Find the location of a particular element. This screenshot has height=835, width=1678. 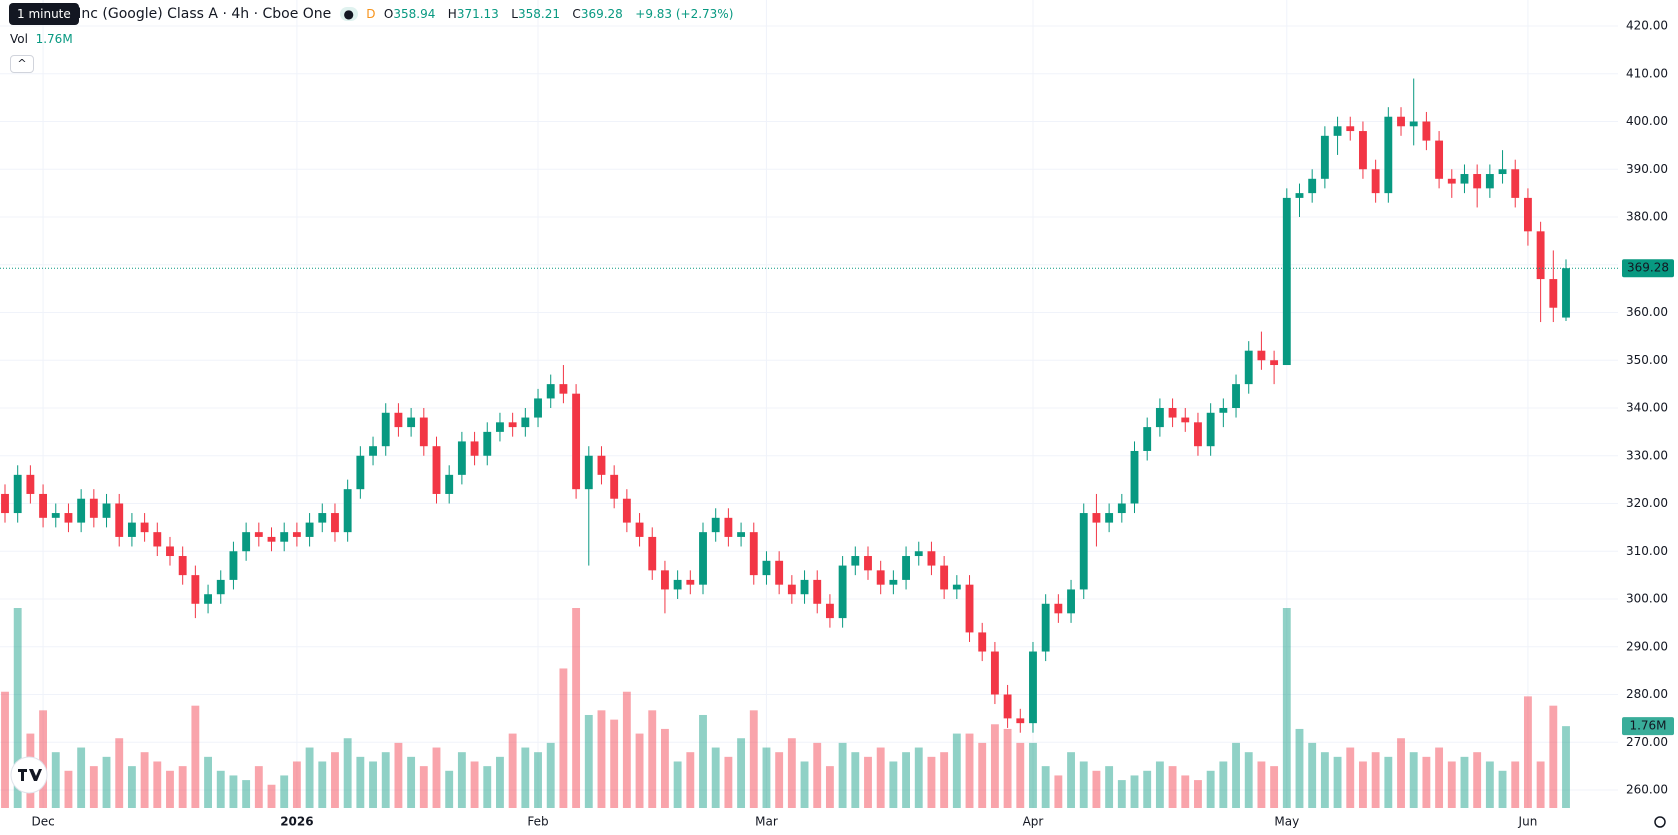

price-tag is located at coordinates (1648, 268).